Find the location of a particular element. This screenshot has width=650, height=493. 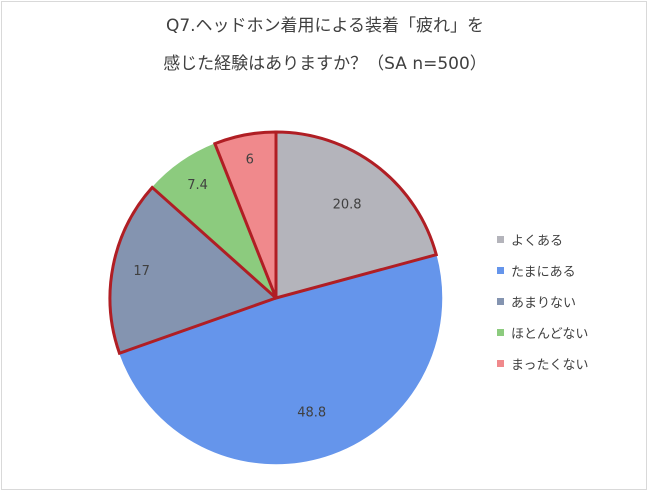

legend-item-slice-2: たまにある is located at coordinates (542, 270).